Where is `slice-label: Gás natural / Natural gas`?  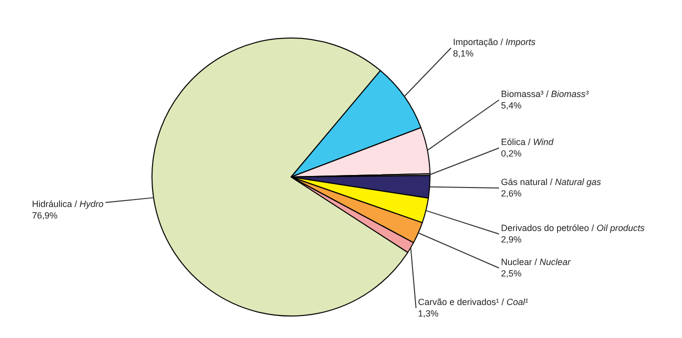 slice-label: Gás natural / Natural gas is located at coordinates (551, 182).